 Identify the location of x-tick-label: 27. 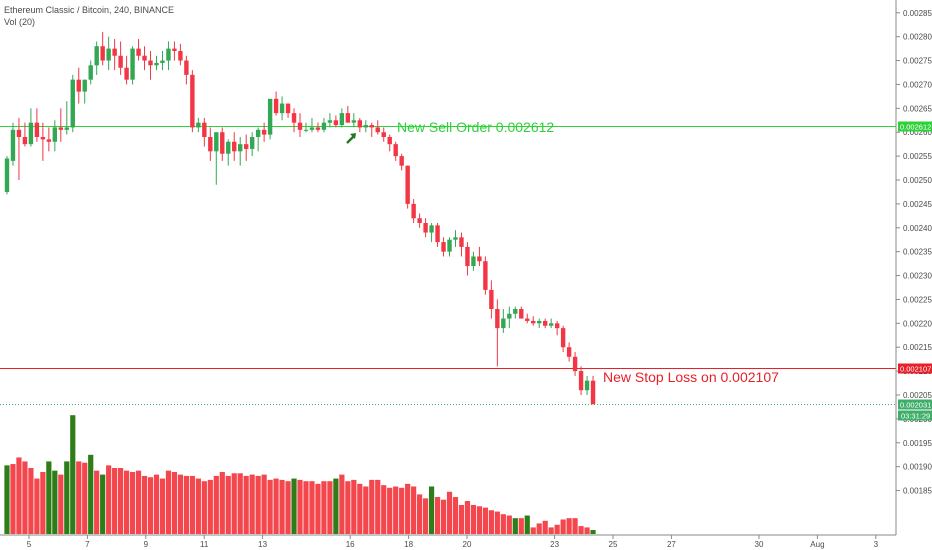
(671, 544).